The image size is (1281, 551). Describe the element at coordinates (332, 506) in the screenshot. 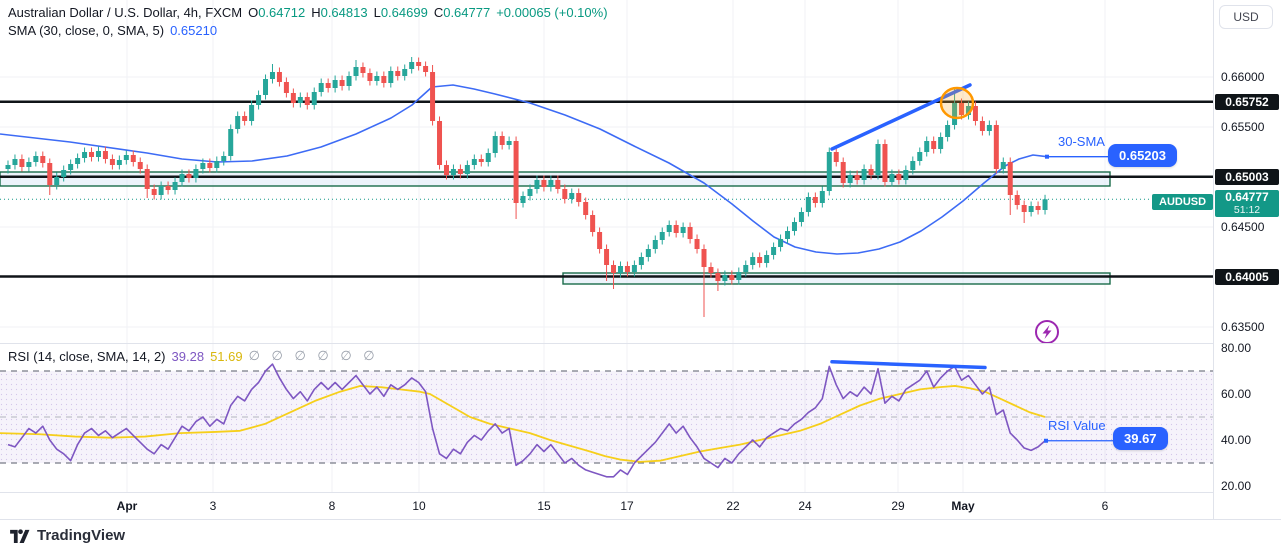

I see `time-tick: 8` at that location.